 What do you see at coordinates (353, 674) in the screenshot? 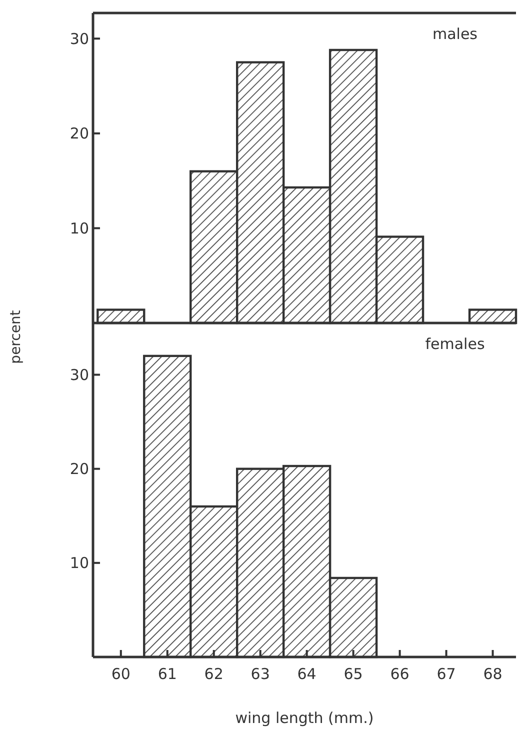
I see `x-tick-label: 65` at bounding box center [353, 674].